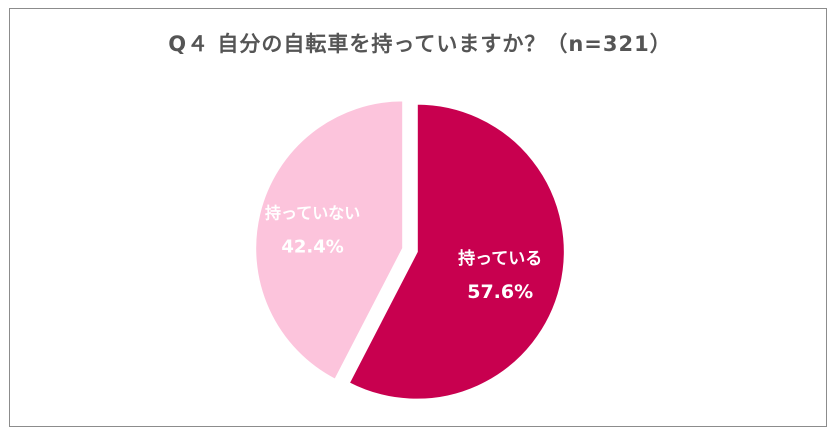 The width and height of the screenshot is (840, 437). I want to click on slice-value-1: 57.6%, so click(500, 292).